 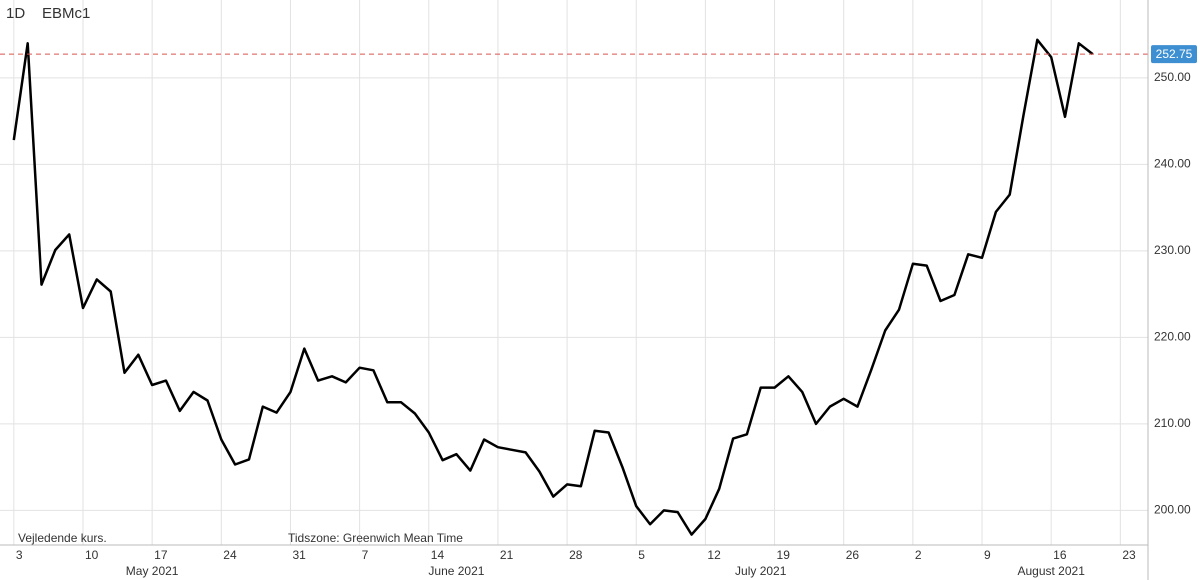 I want to click on last-price-label: 252.75, so click(x=1174, y=54).